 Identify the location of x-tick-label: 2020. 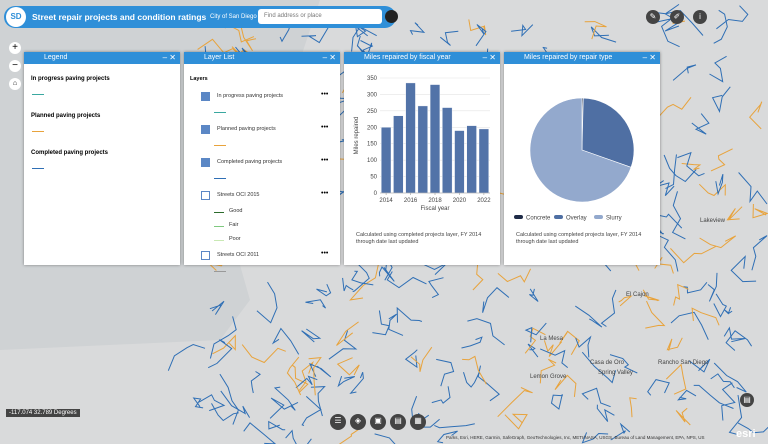
(460, 201).